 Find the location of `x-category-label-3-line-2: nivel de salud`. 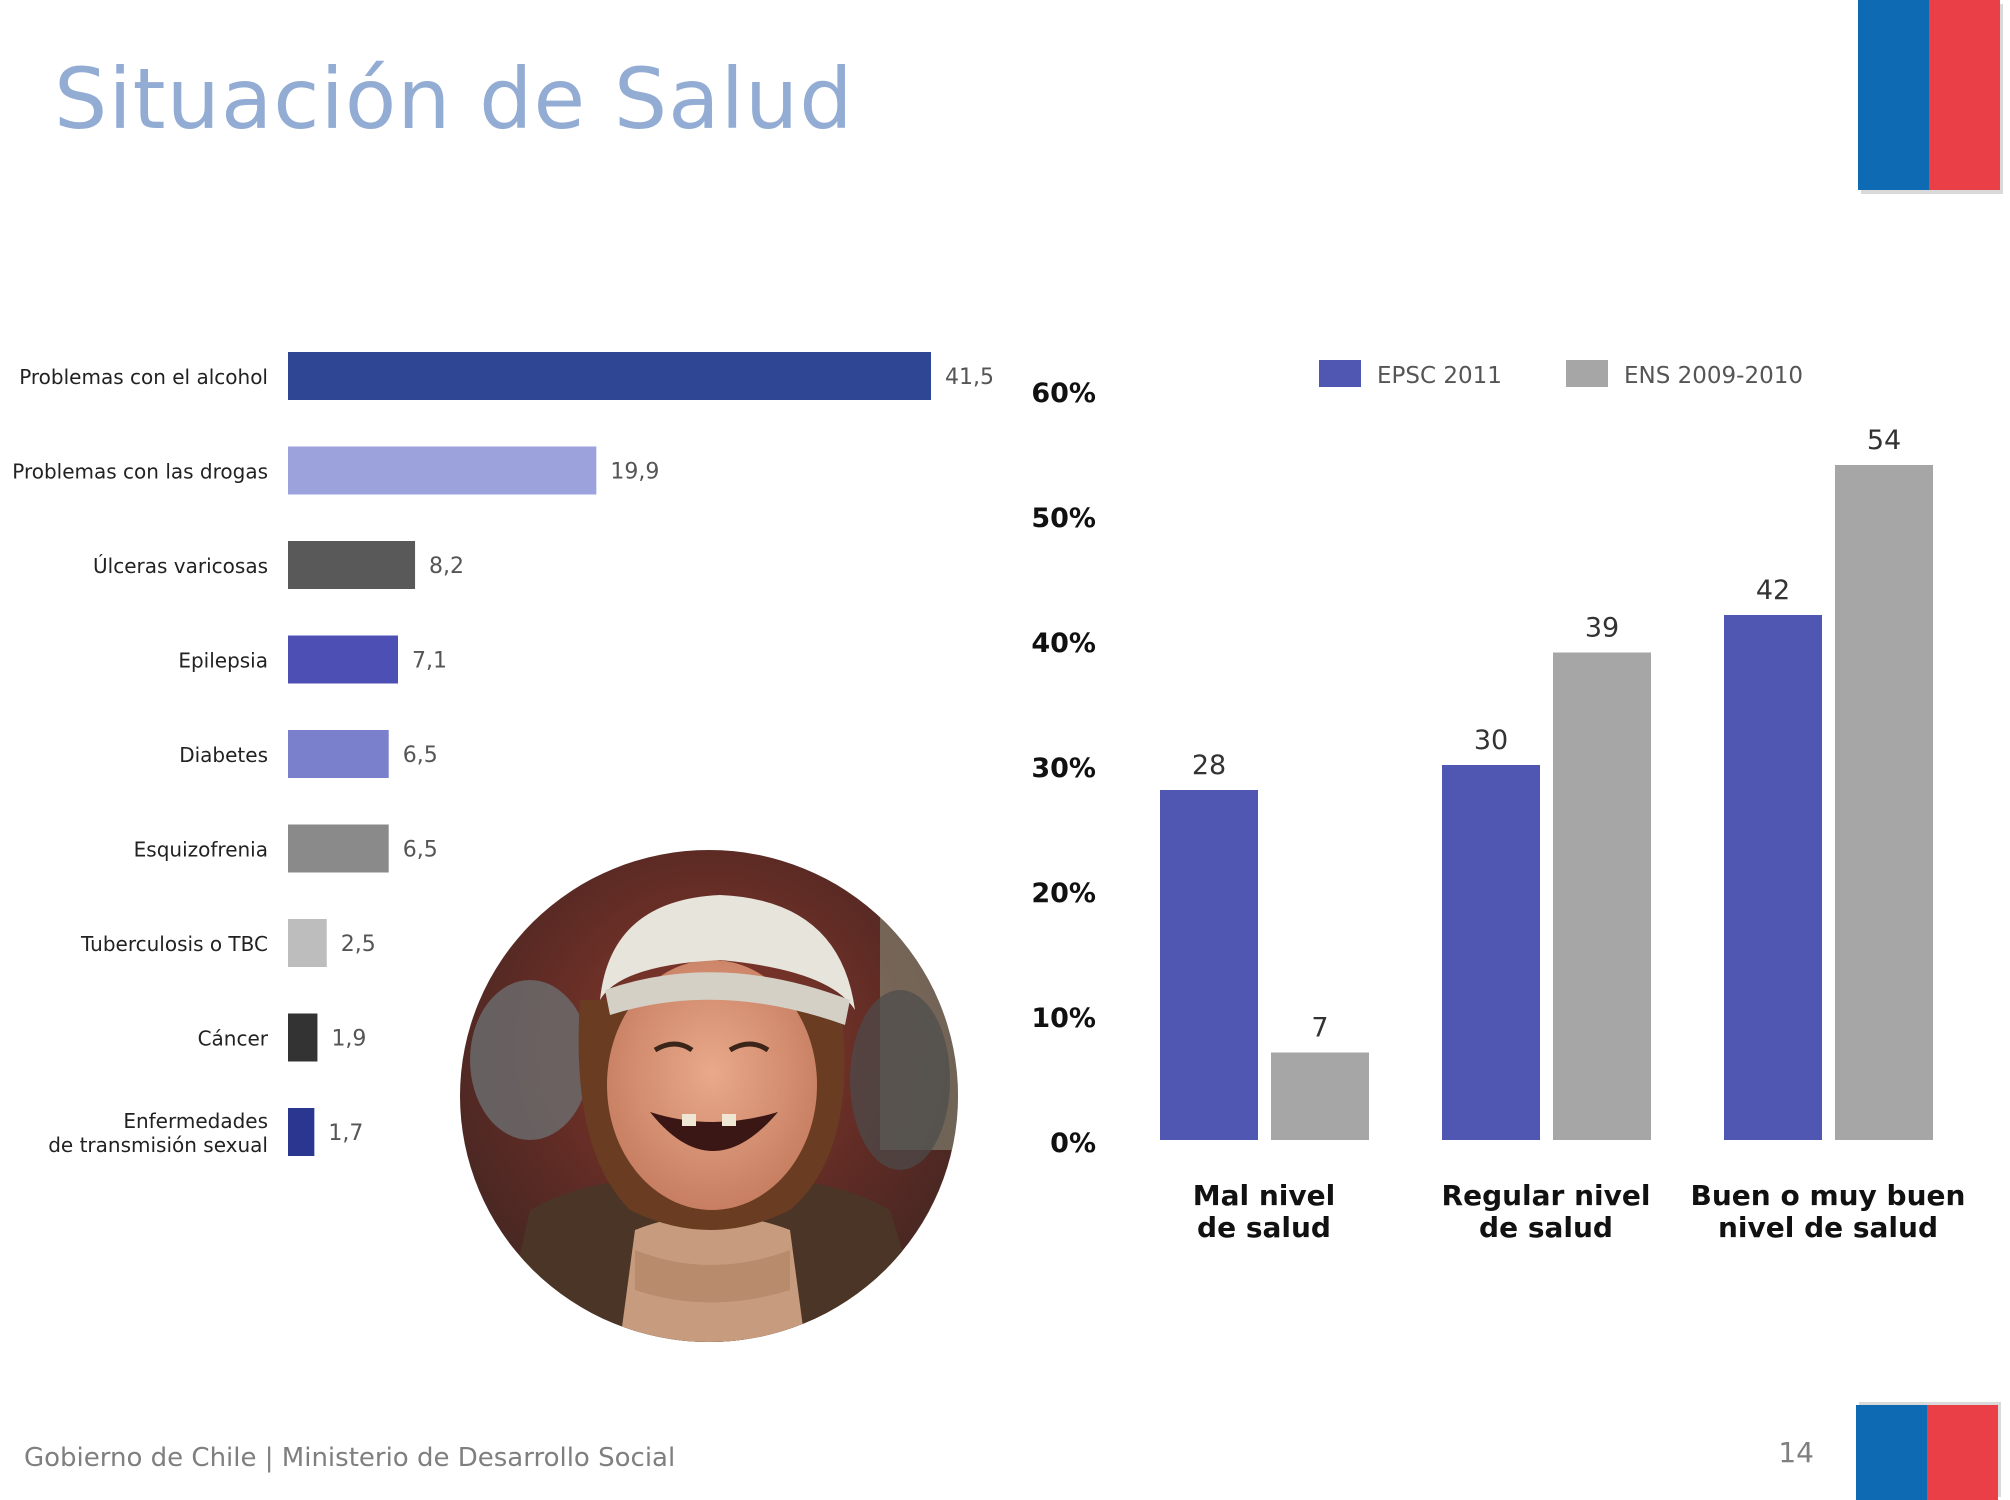

x-category-label-3-line-2: nivel de salud is located at coordinates (1828, 1227).